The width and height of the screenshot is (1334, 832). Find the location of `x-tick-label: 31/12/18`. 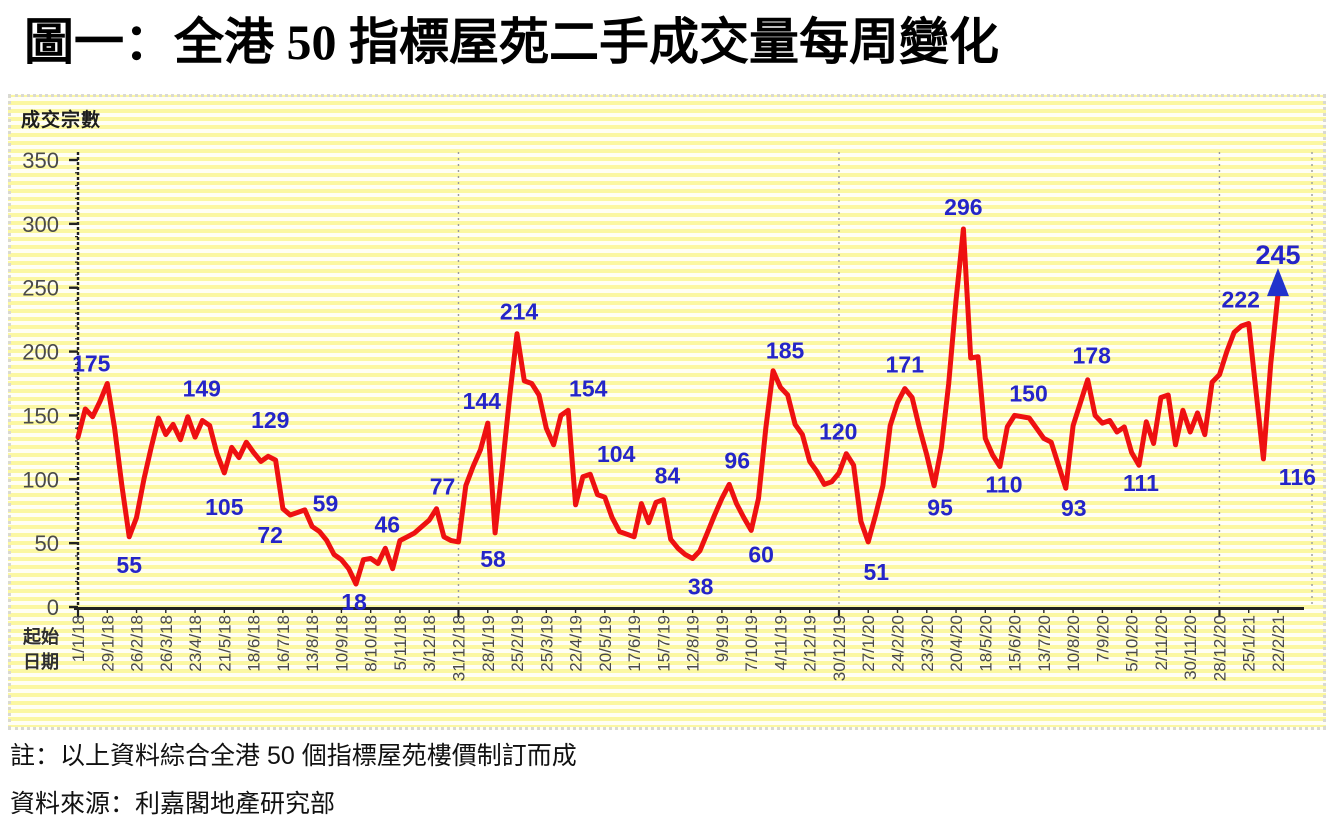

x-tick-label: 31/12/18 is located at coordinates (458, 648).